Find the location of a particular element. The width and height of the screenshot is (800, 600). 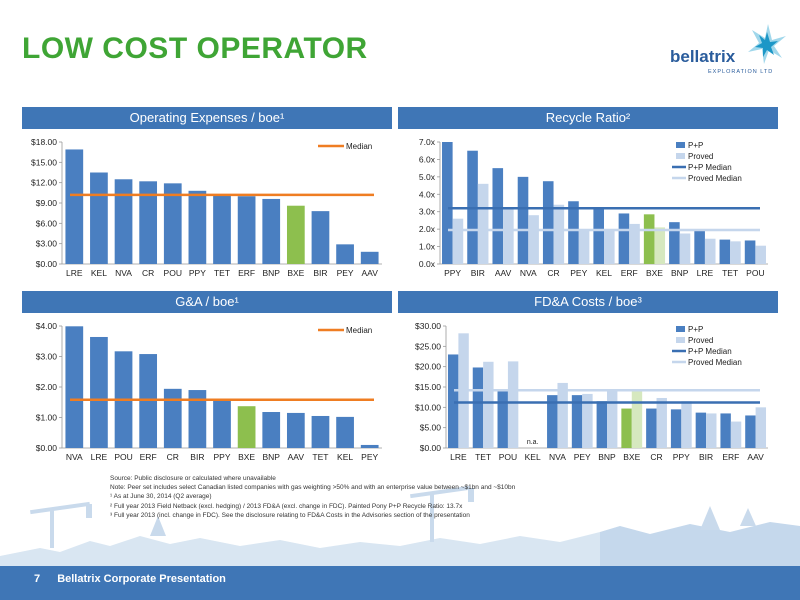

y-tick-label: 2.0x is located at coordinates (427, 229).